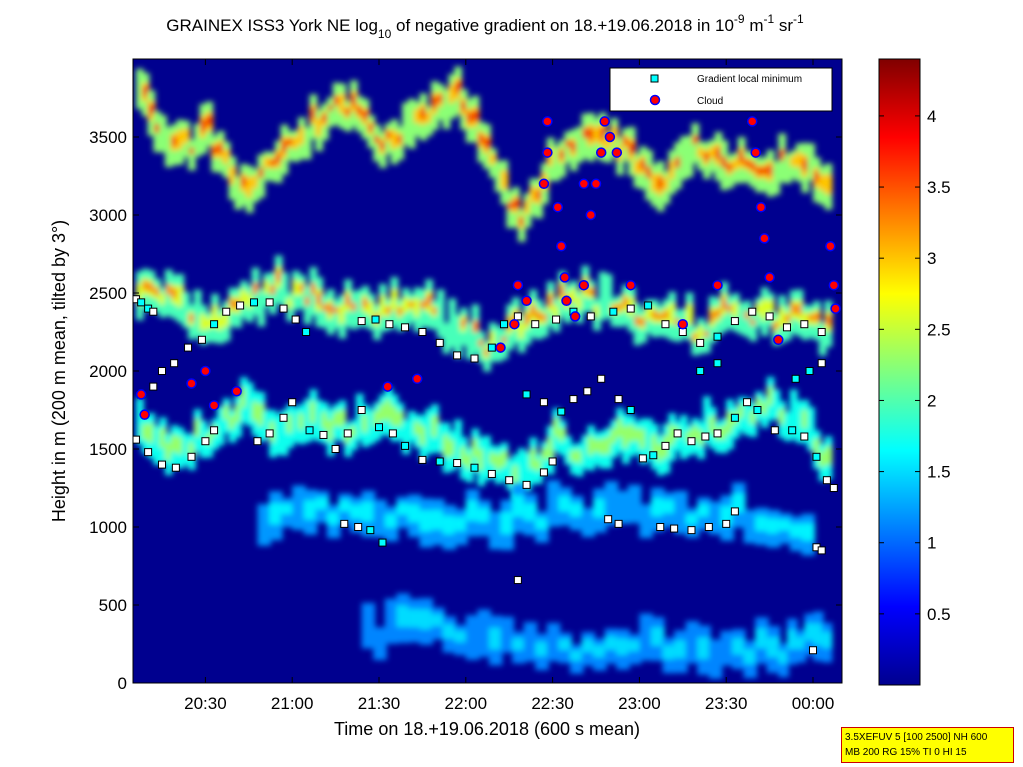 Image resolution: width=1023 pixels, height=767 pixels. I want to click on legend: Gradient local minimum Cloud, so click(721, 89).